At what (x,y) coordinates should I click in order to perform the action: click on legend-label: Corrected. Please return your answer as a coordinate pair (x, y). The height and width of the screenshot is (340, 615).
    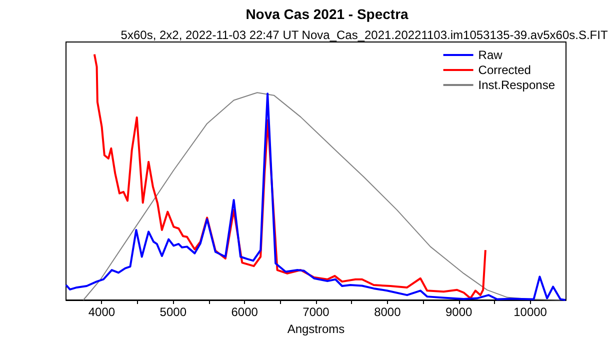
    Looking at the image, I should click on (504, 70).